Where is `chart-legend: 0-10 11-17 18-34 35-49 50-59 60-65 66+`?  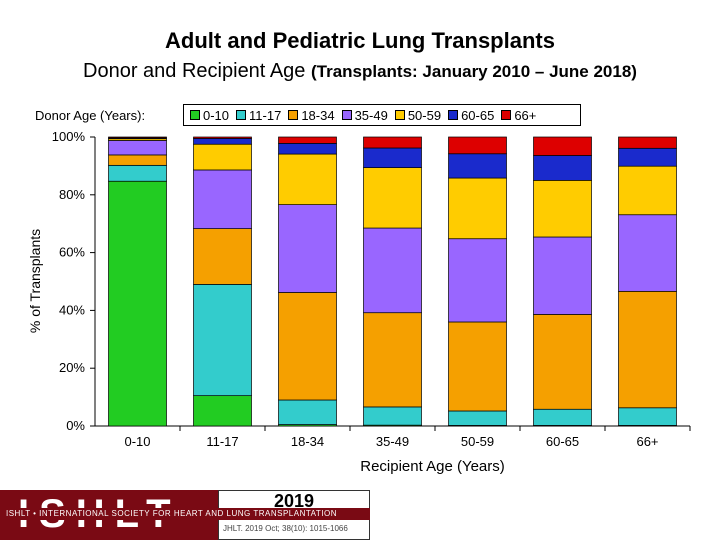
chart-legend: 0-10 11-17 18-34 35-49 50-59 60-65 66+ is located at coordinates (382, 115).